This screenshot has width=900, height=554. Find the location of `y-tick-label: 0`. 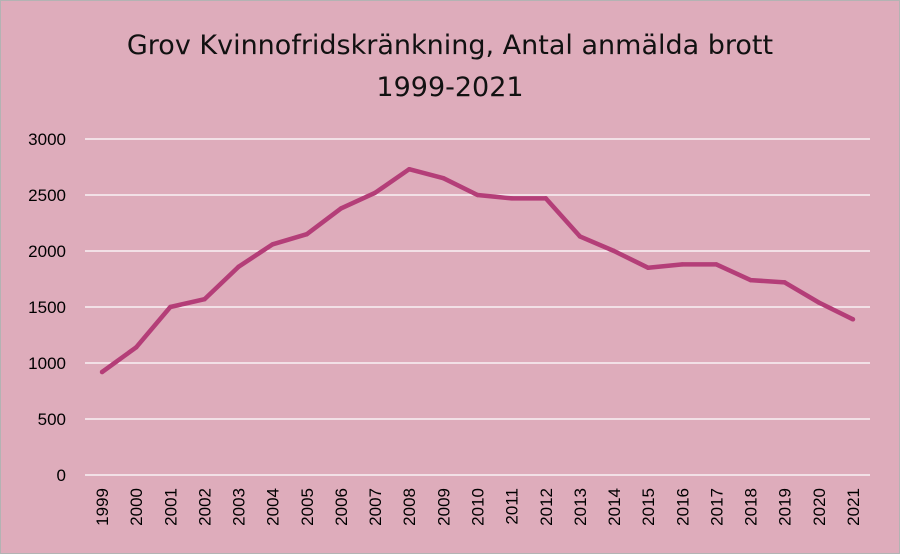

y-tick-label: 0 is located at coordinates (61, 475).